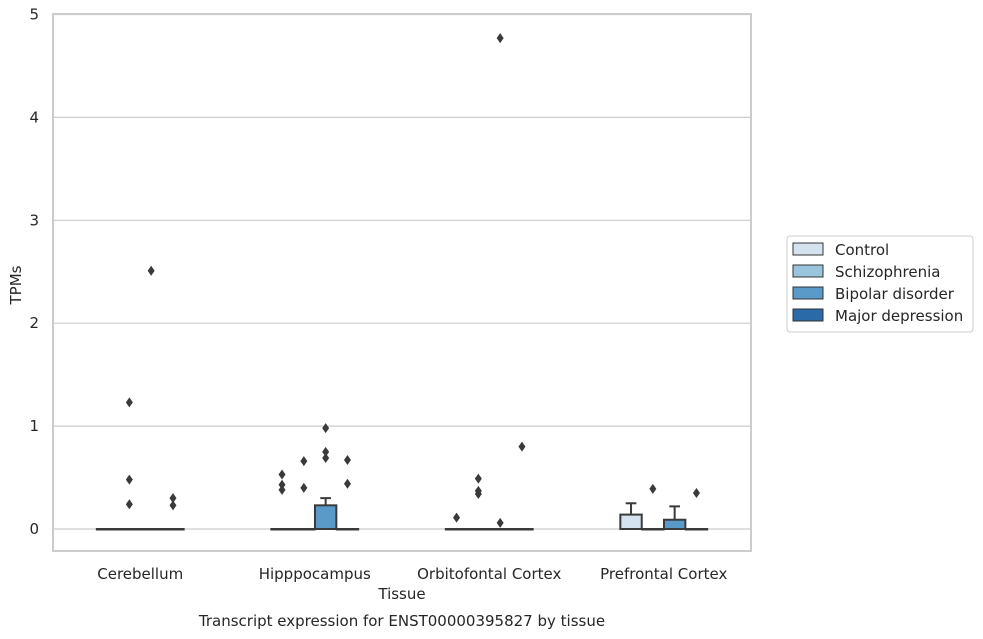 This screenshot has width=983, height=639. Describe the element at coordinates (887, 272) in the screenshot. I see `legend-label: Schizophrenia` at that location.